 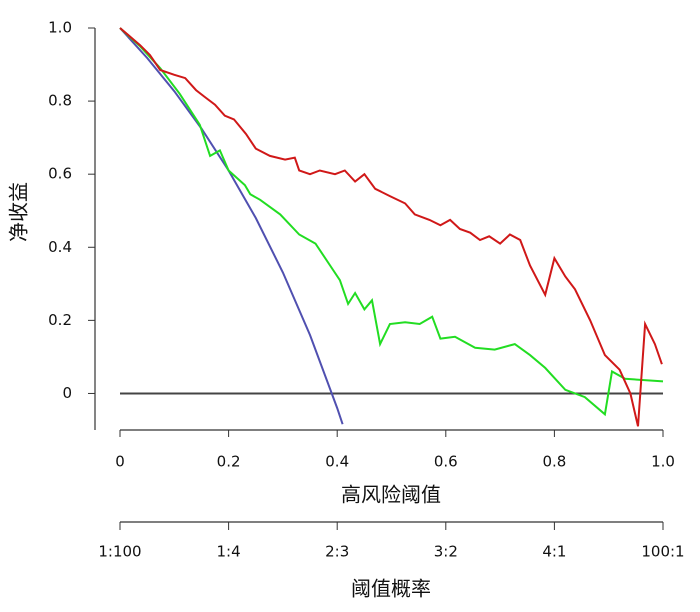 What do you see at coordinates (60, 174) in the screenshot?
I see `y-tick-label: 0.6` at bounding box center [60, 174].